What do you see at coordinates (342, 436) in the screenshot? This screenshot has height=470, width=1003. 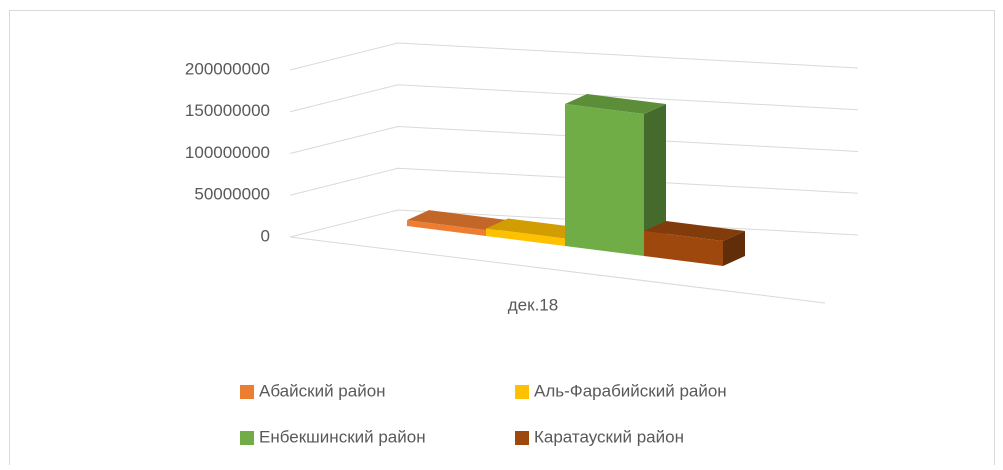 I see `legend-label: Енбекшинский район` at bounding box center [342, 436].